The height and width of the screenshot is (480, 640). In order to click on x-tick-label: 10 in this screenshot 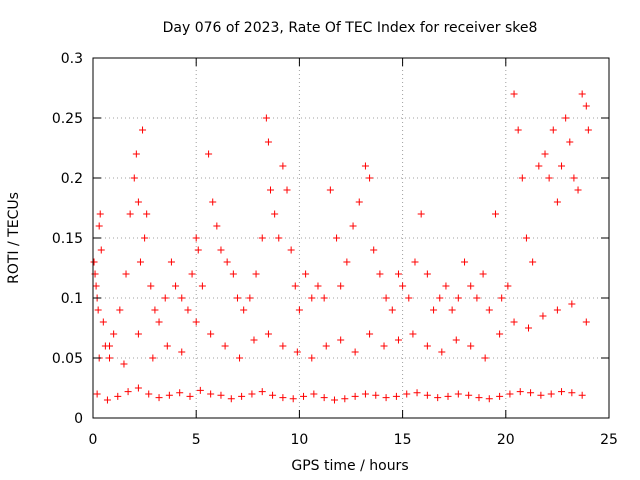, I will do `click(299, 440)`.